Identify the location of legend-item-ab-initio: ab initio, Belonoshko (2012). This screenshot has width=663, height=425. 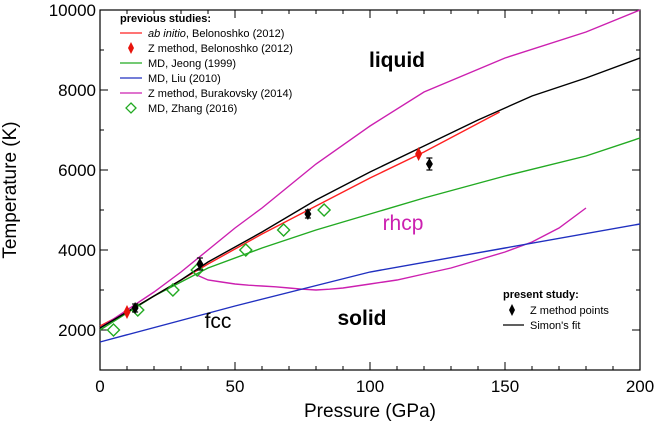
(202, 34).